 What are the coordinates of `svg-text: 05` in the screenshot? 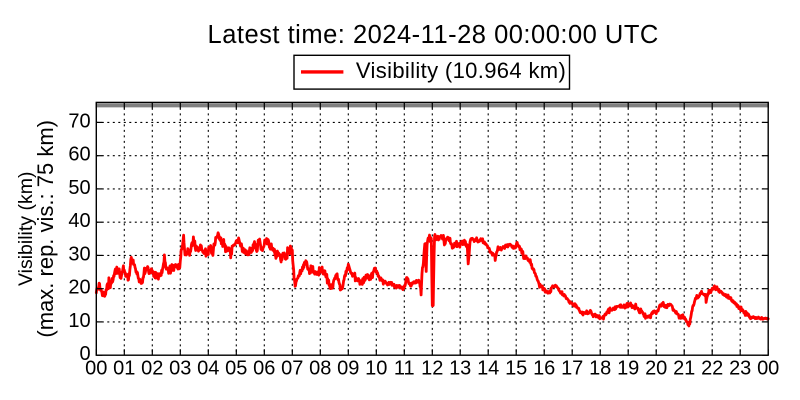 It's located at (236, 368).